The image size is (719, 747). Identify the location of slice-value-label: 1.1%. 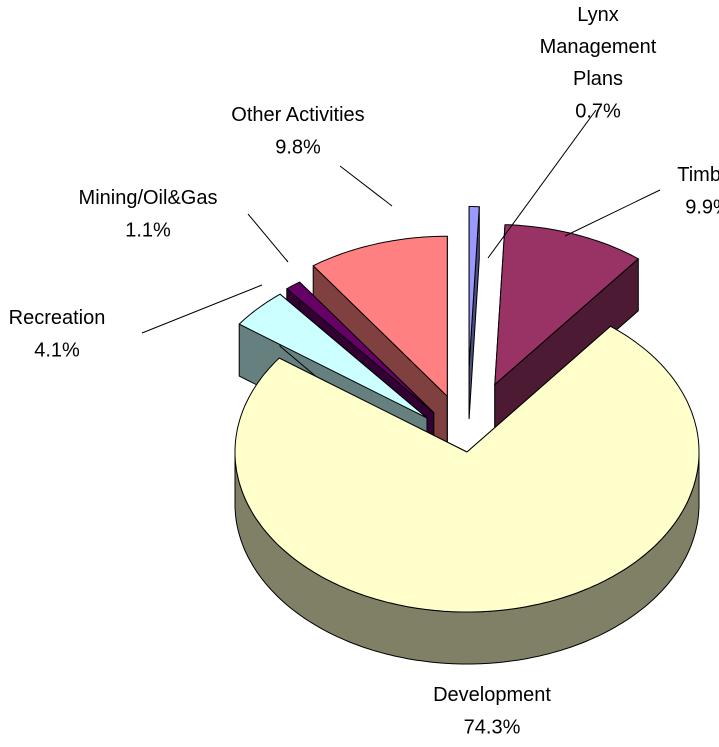
(148, 230).